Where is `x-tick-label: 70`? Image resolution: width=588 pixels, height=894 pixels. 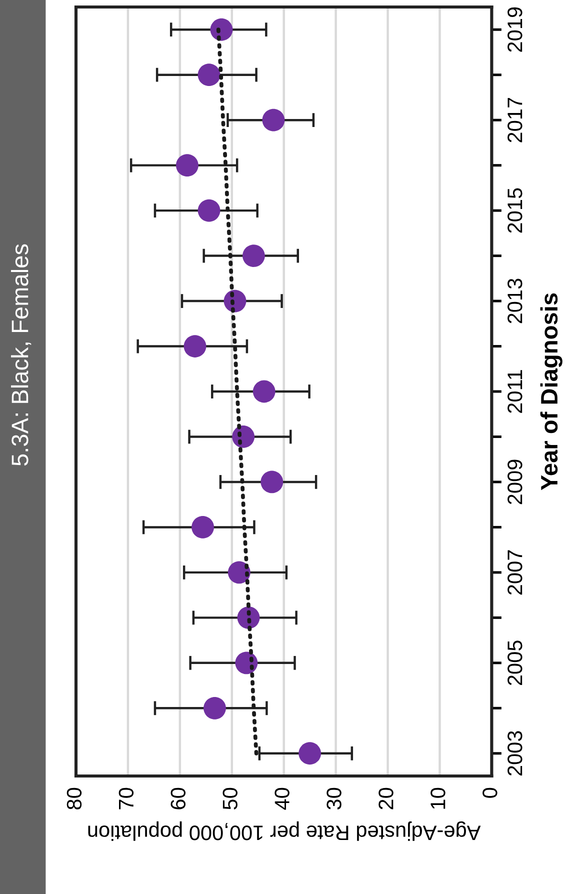
x-tick-label: 70 is located at coordinates (126, 799).